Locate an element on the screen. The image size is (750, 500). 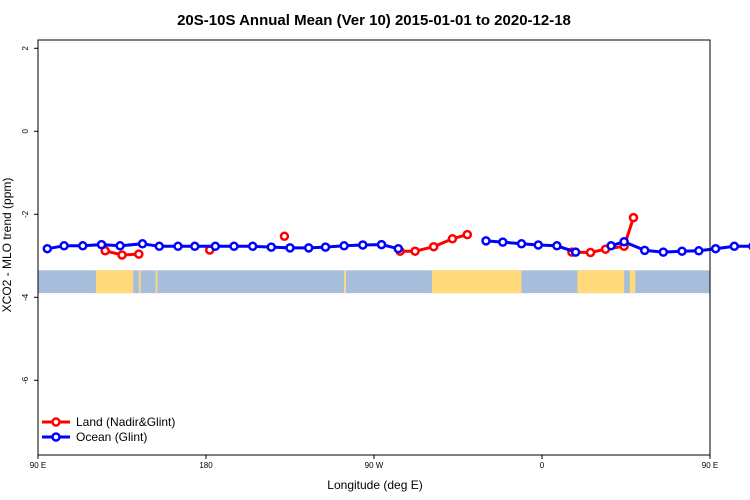
y-tick-label: -6 is located at coordinates (25, 380).